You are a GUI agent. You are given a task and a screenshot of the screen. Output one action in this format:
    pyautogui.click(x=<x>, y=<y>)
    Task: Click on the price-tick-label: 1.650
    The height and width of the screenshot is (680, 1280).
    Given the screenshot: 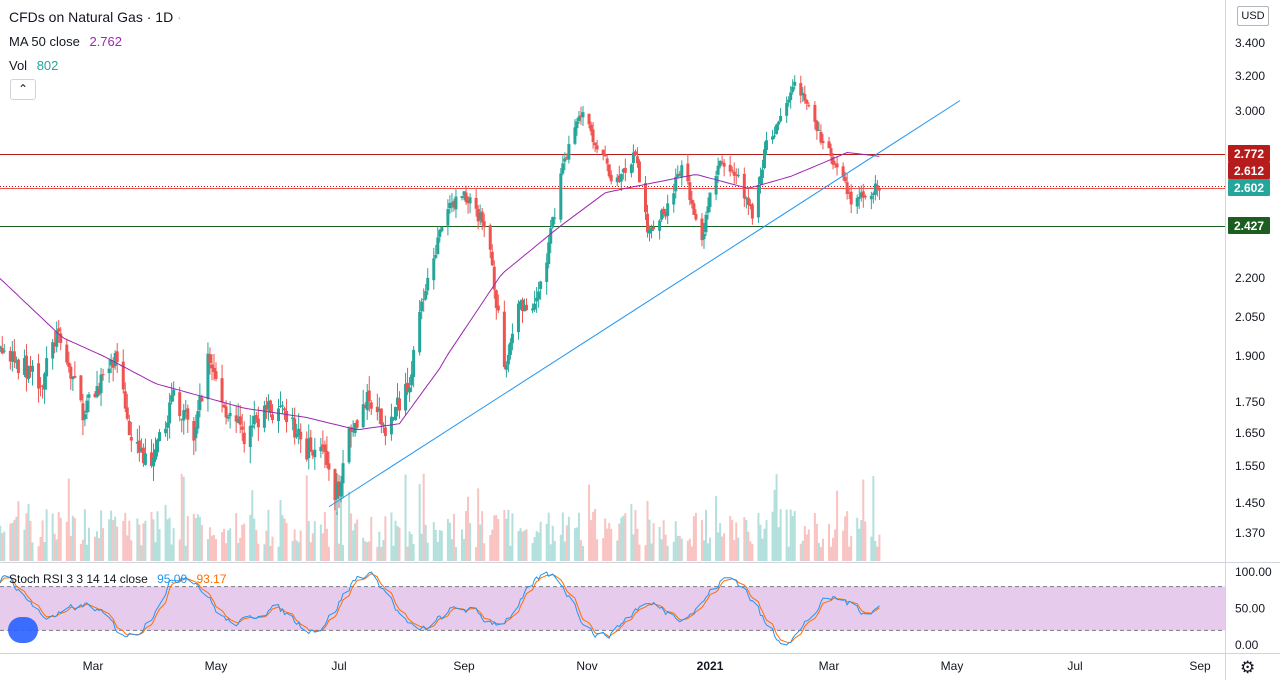 What is the action you would take?
    pyautogui.click(x=1250, y=433)
    